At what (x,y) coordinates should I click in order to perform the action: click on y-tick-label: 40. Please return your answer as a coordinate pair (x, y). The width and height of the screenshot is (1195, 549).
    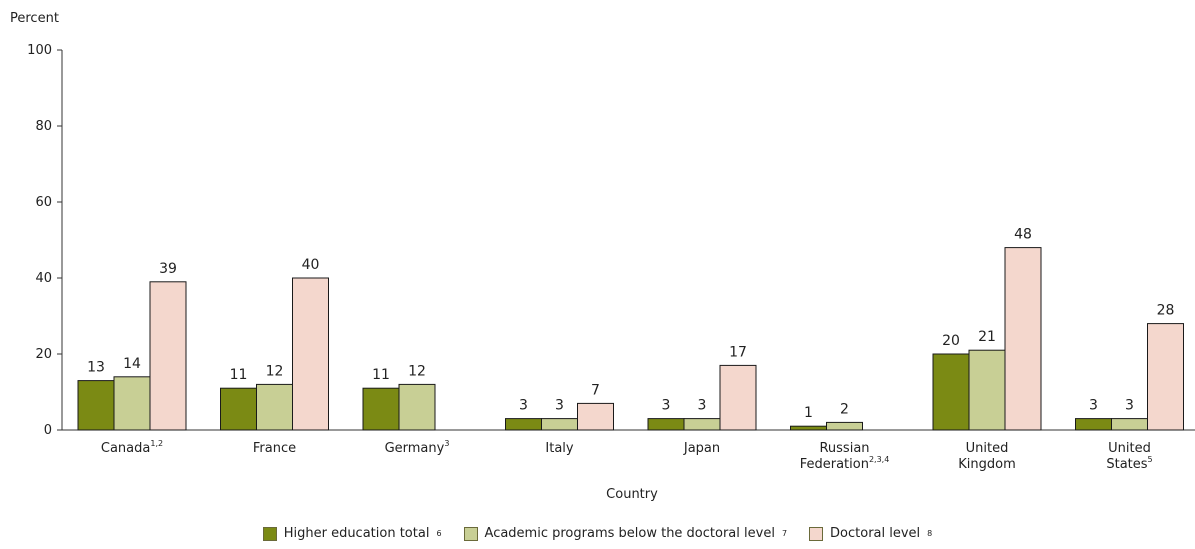
    Looking at the image, I should click on (43, 278).